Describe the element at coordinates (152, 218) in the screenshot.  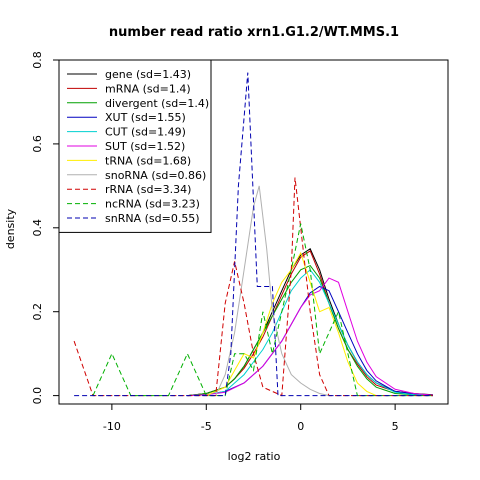
I see `legend-label: snRNA (sd=0.55)` at that location.